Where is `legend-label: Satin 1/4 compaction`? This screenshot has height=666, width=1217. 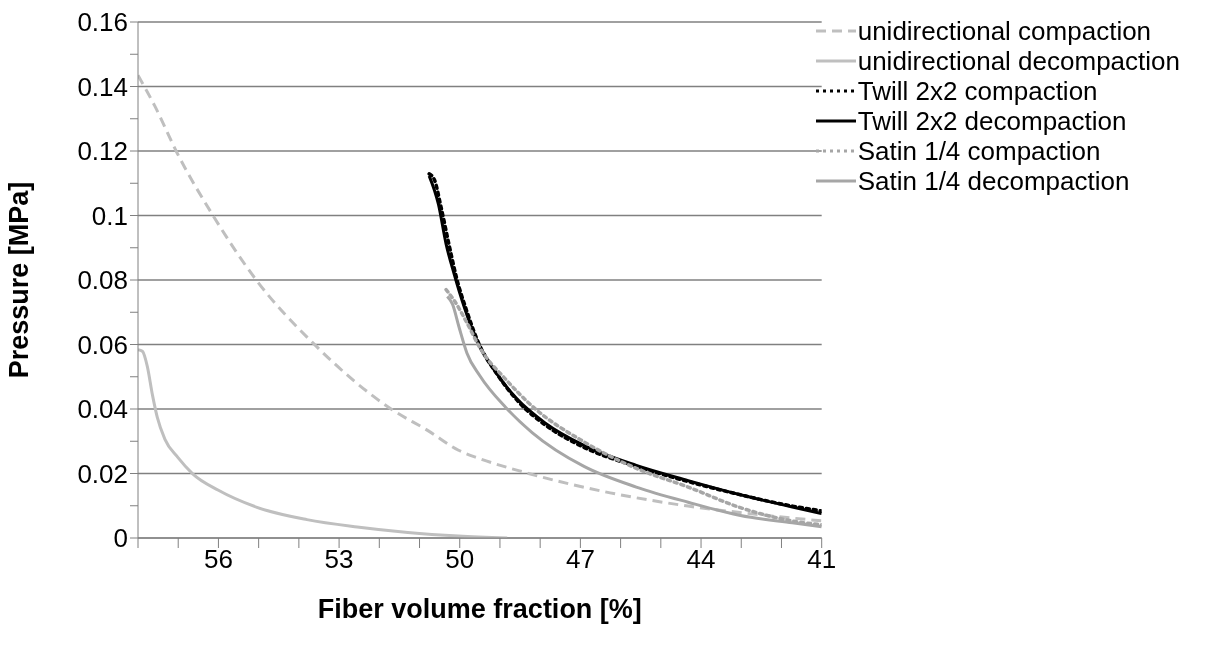 legend-label: Satin 1/4 compaction is located at coordinates (979, 151).